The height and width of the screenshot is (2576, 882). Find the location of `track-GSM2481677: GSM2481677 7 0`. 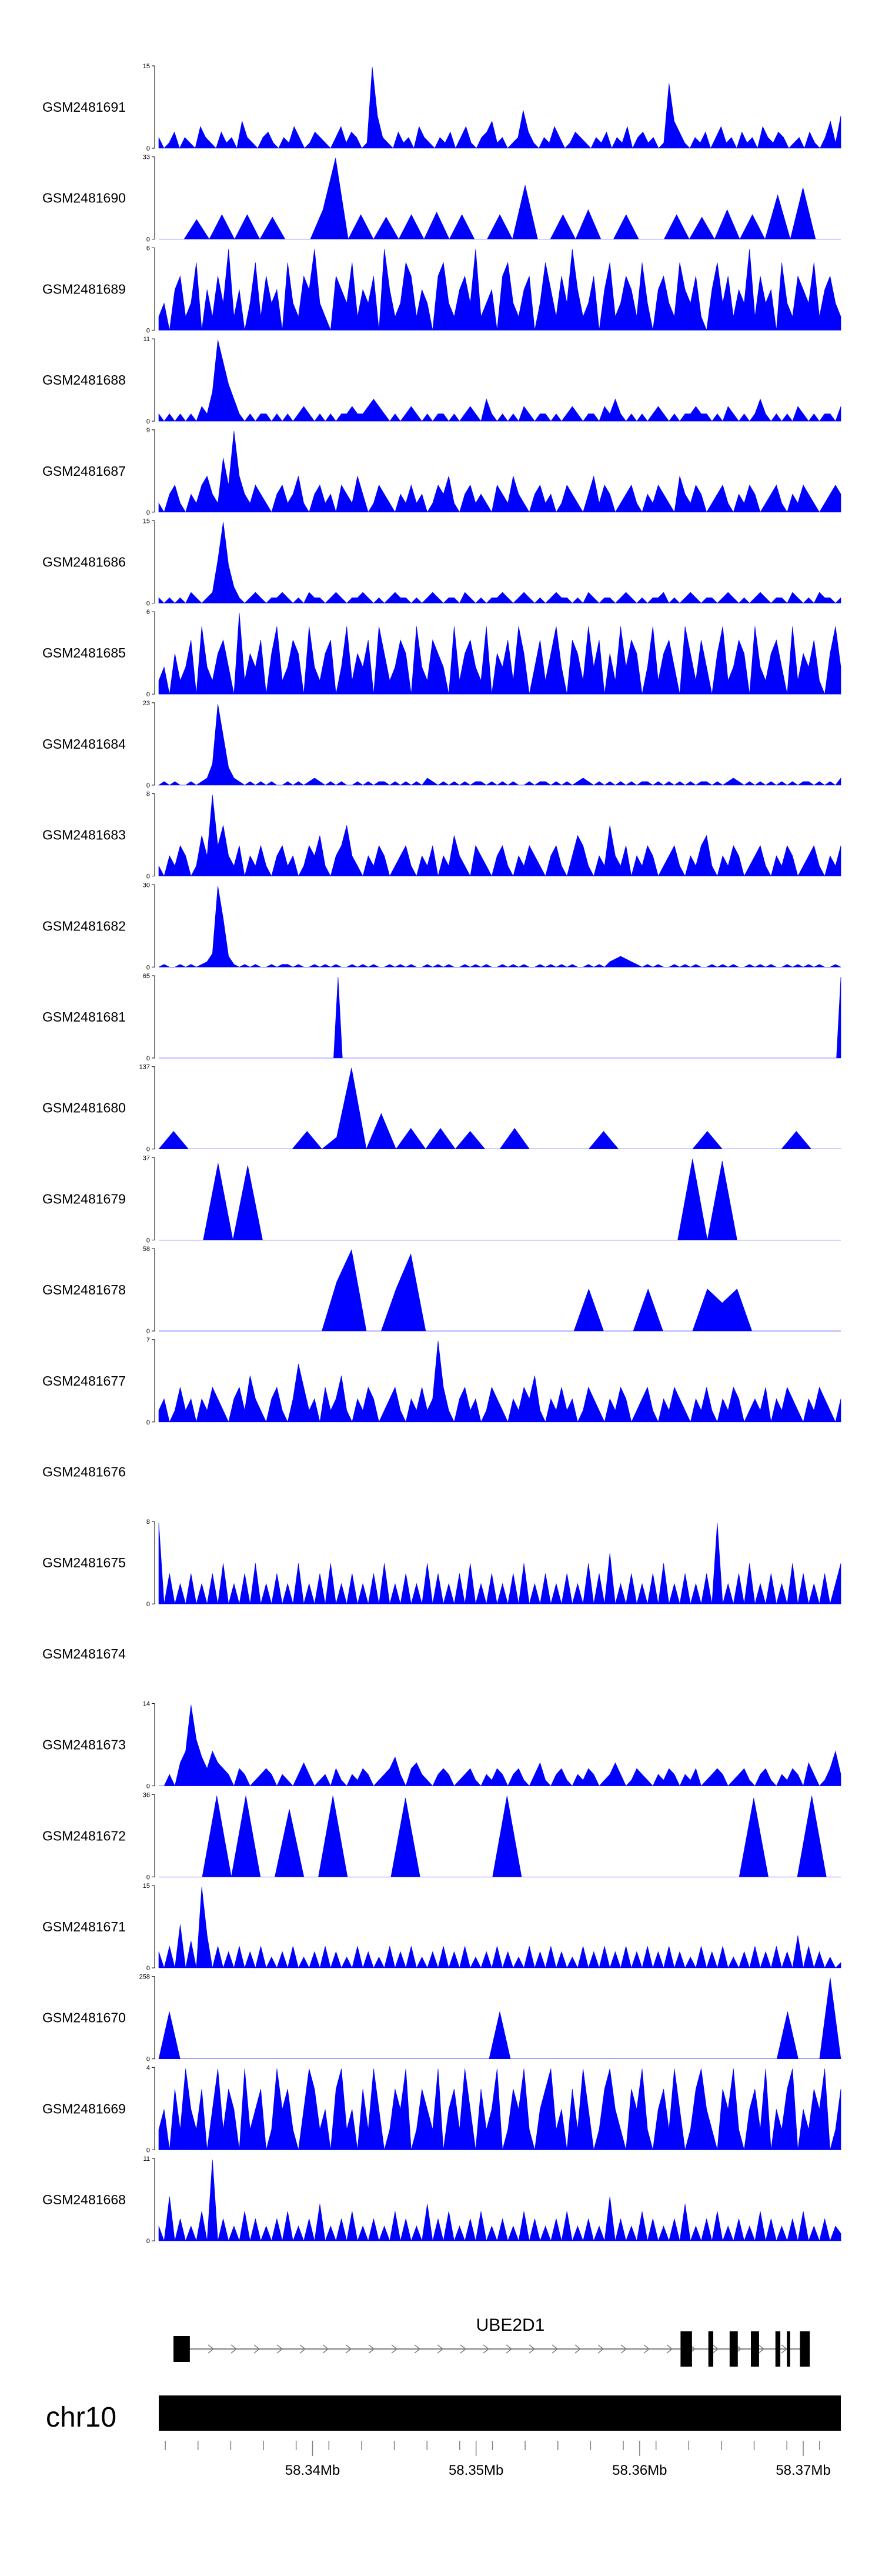

track-GSM2481677: GSM2481677 7 0 is located at coordinates (441, 1381).